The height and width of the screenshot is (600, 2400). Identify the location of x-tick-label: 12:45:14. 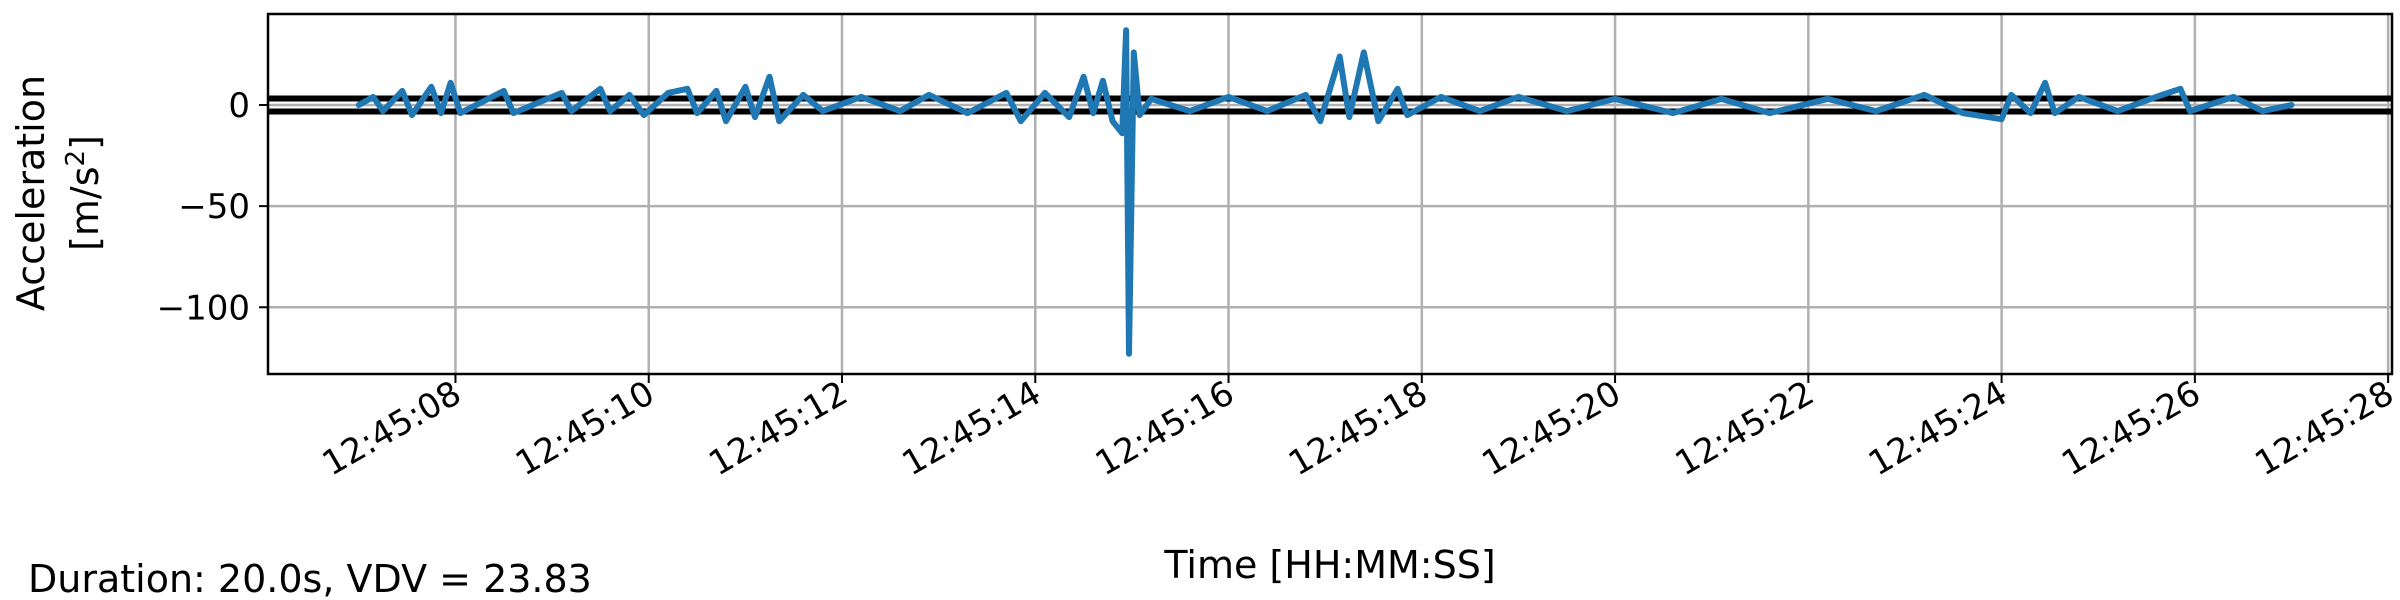
(972, 428).